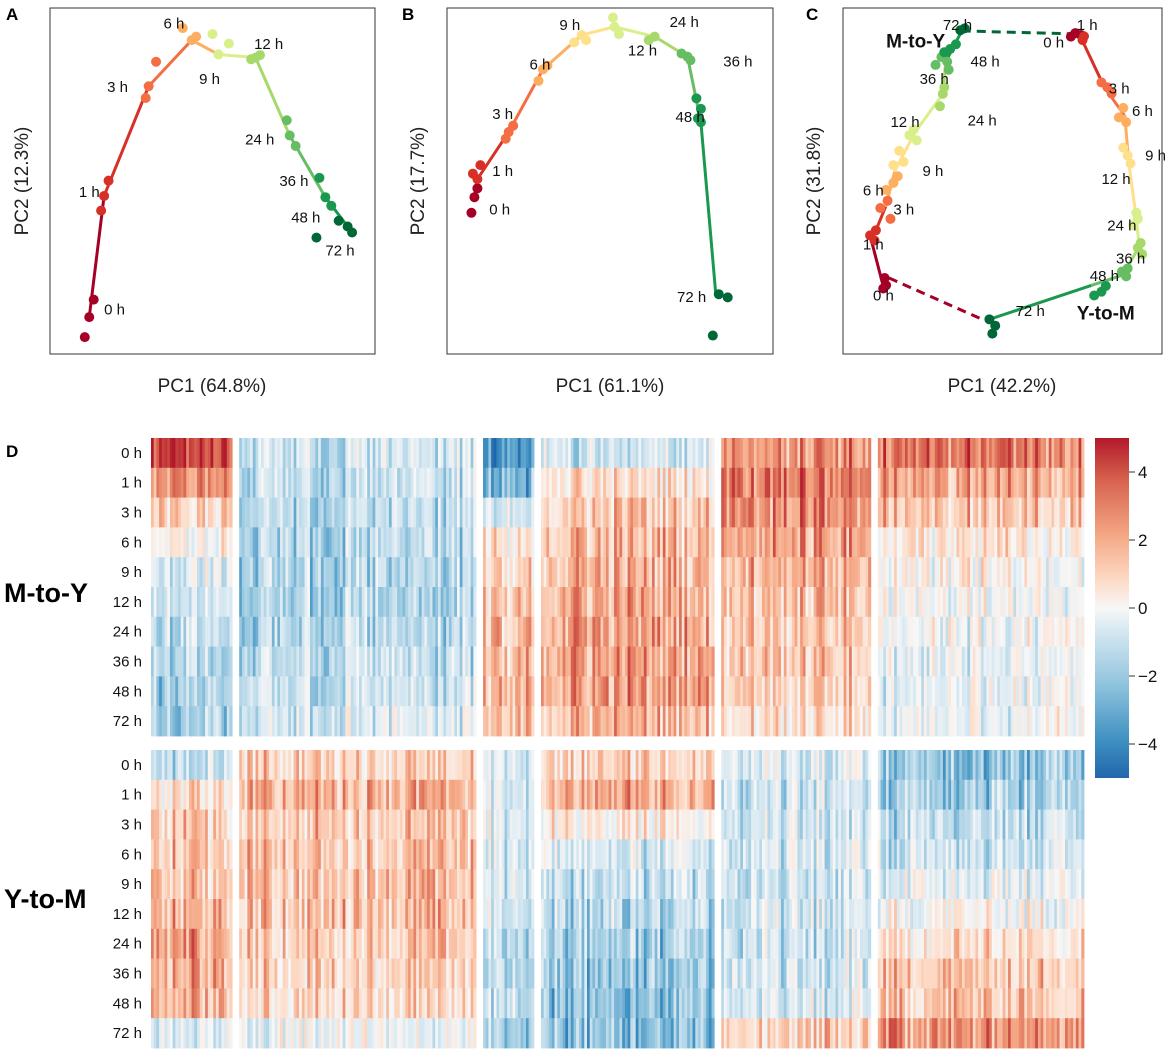 Image resolution: width=1170 pixels, height=1057 pixels. What do you see at coordinates (408, 14) in the screenshot?
I see `panel-letter-b: B` at bounding box center [408, 14].